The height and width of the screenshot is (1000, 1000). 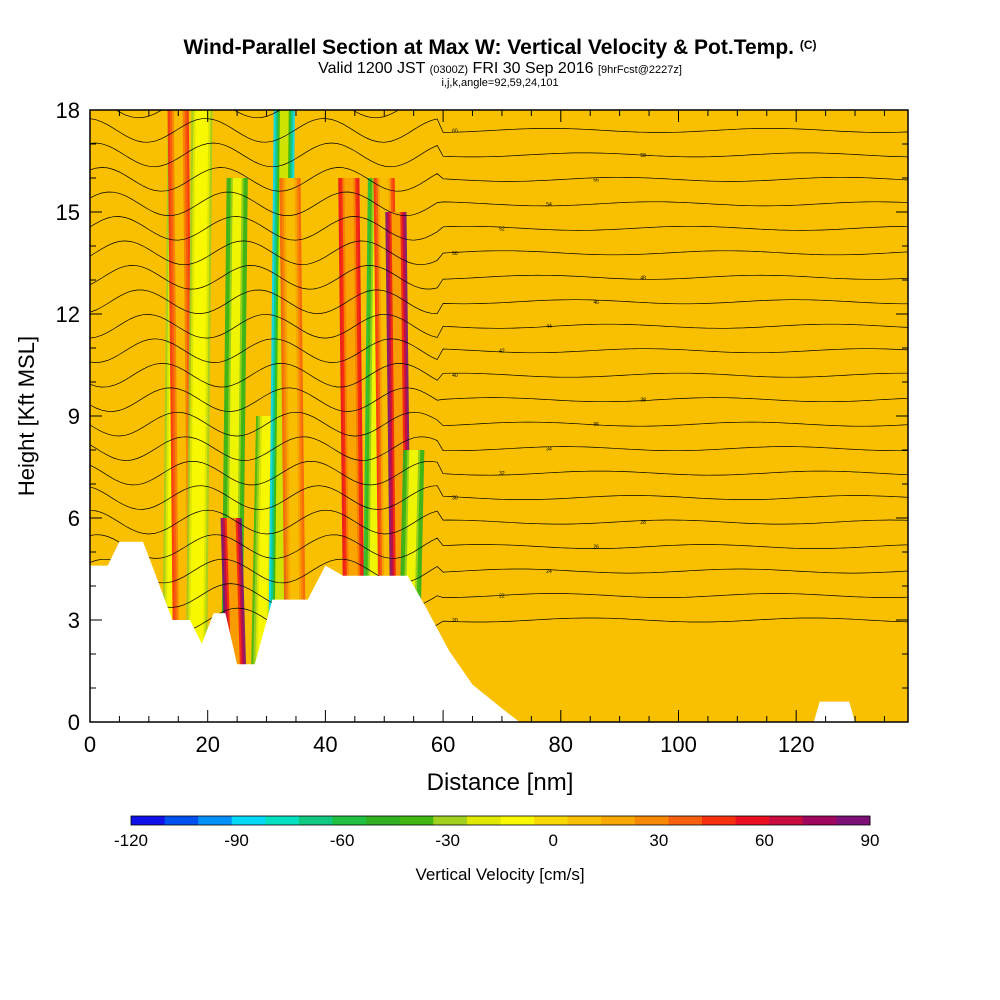 What do you see at coordinates (499, 874) in the screenshot?
I see `colorbar-label: Vertical Velocity [cm/s]` at bounding box center [499, 874].